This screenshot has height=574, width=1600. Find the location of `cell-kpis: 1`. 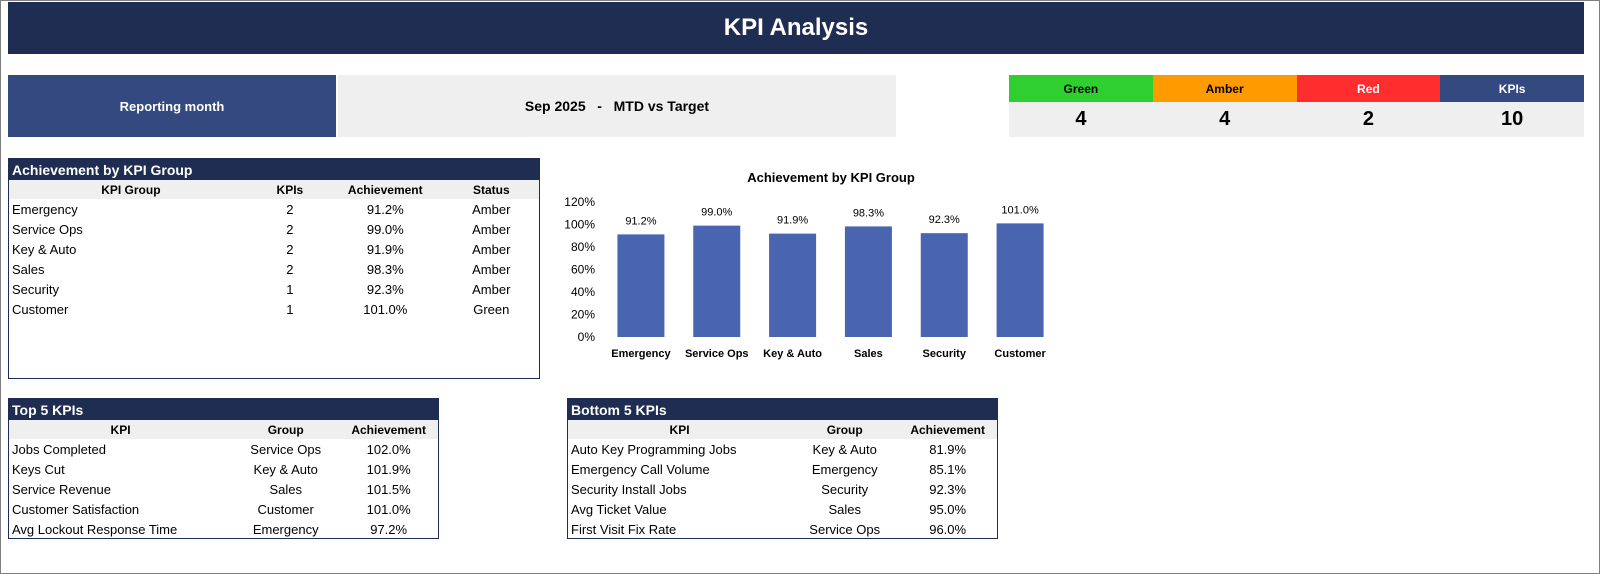

cell-kpis: 1 is located at coordinates (290, 289).